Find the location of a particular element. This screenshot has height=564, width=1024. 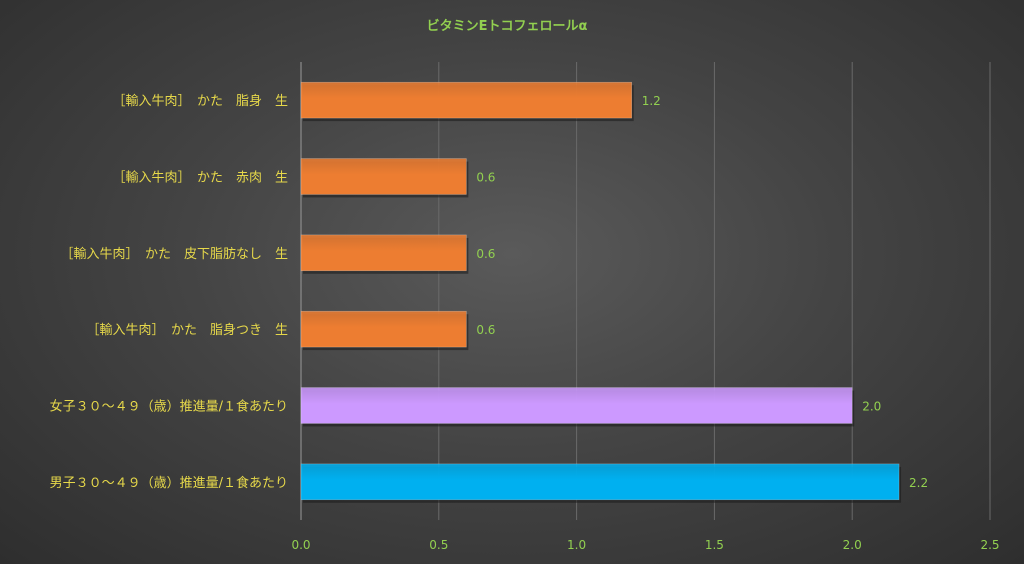

category-label: ［輸入牛肉］ かた 脂身つき 生 is located at coordinates (187, 330).